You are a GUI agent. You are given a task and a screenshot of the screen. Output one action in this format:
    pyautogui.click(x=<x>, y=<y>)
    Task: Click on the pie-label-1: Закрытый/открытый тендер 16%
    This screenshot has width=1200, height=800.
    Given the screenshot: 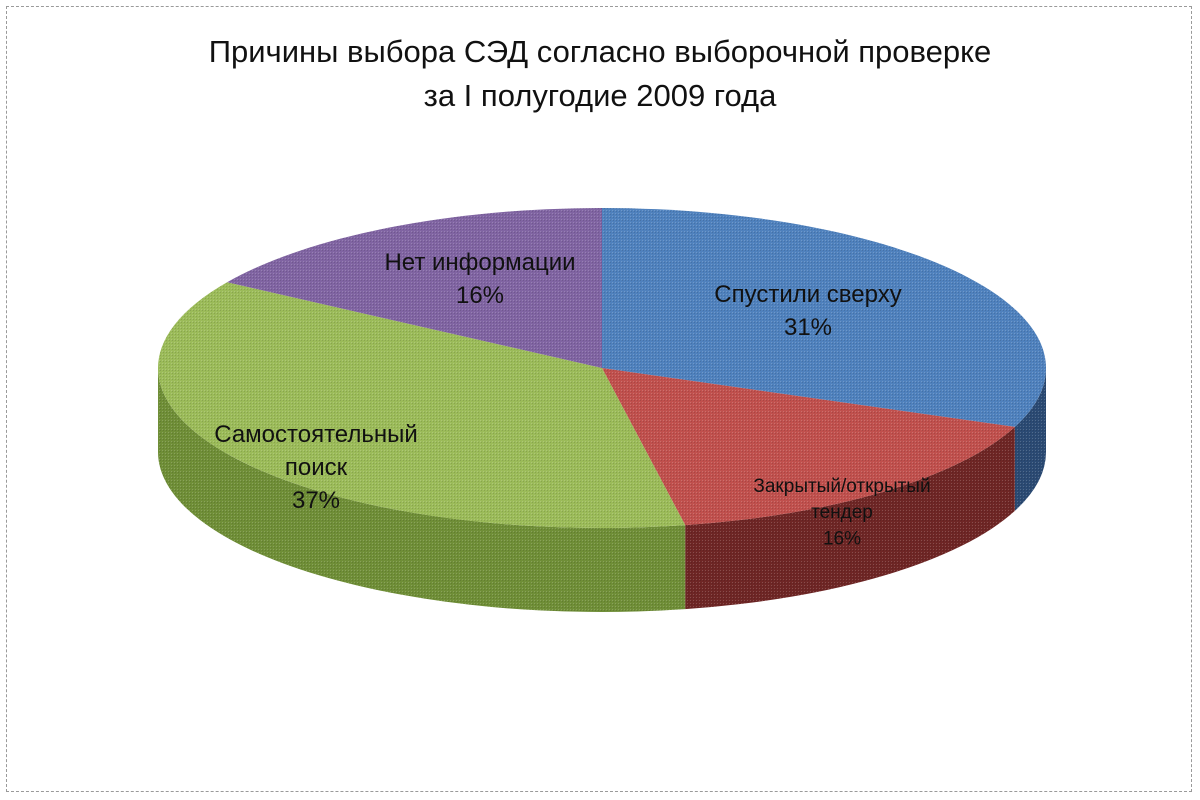 What is the action you would take?
    pyautogui.click(x=841, y=512)
    